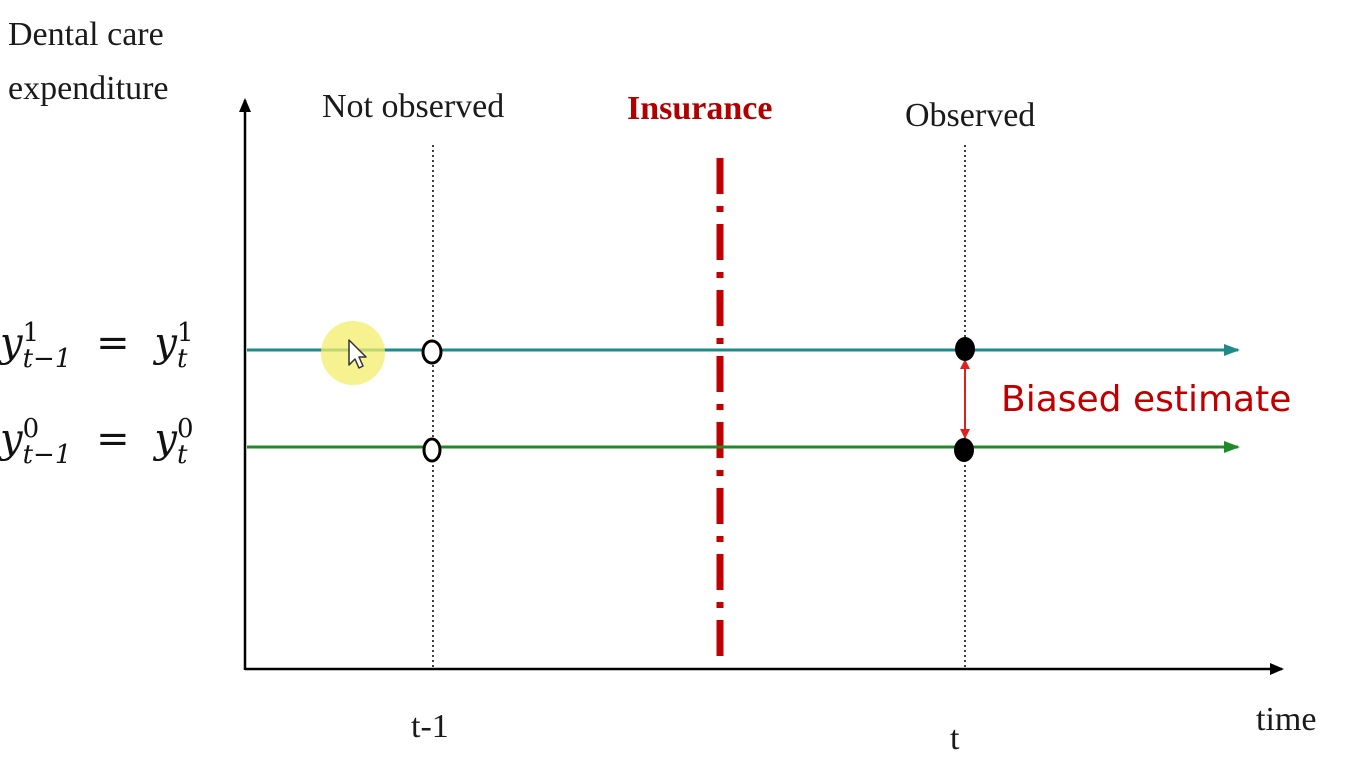  Describe the element at coordinates (964, 450) in the screenshot. I see `observed-point-control` at that location.